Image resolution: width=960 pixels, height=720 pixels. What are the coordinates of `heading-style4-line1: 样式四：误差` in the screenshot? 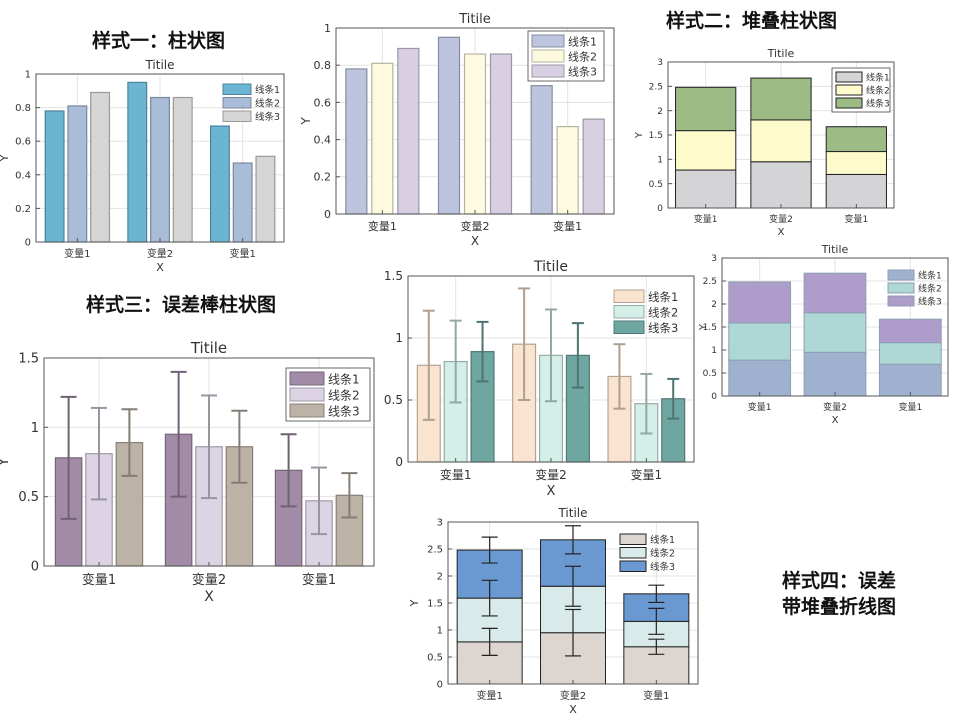 It's located at (839, 581).